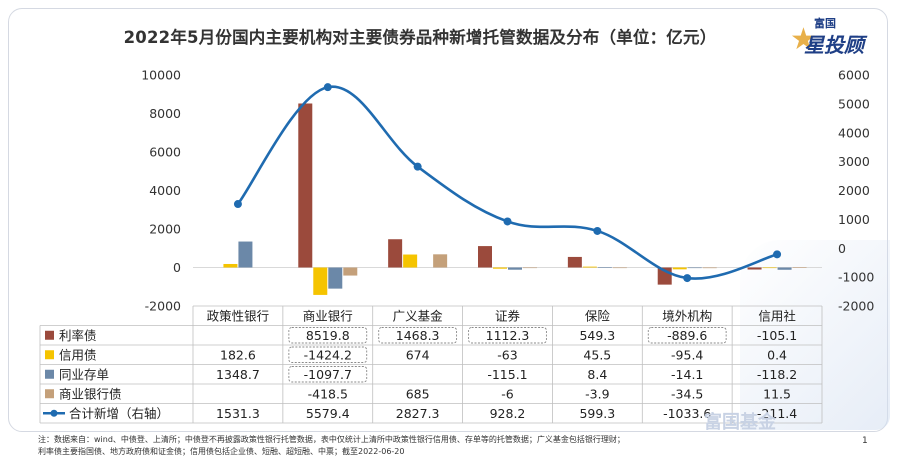 The image size is (898, 470). Describe the element at coordinates (161, 75) in the screenshot. I see `left-axis-tick-label: 10000` at that location.